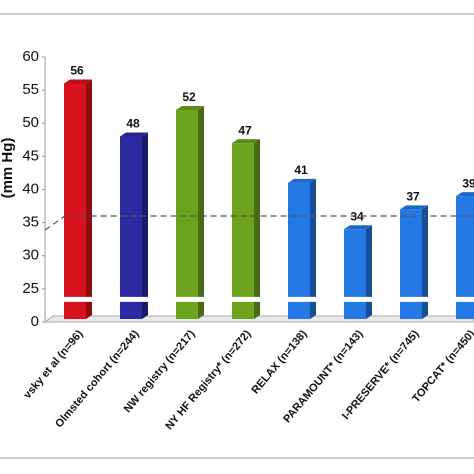 The image size is (474, 474). I want to click on y-tick-label: 0, so click(35, 321).